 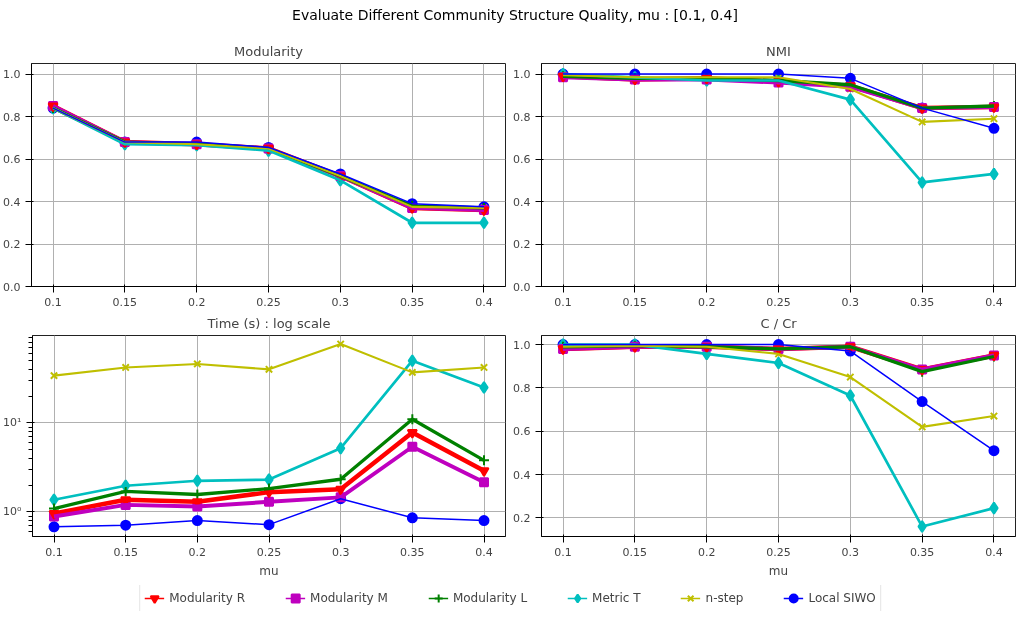 I want to click on legend-label: Local SIWO, so click(x=842, y=598).